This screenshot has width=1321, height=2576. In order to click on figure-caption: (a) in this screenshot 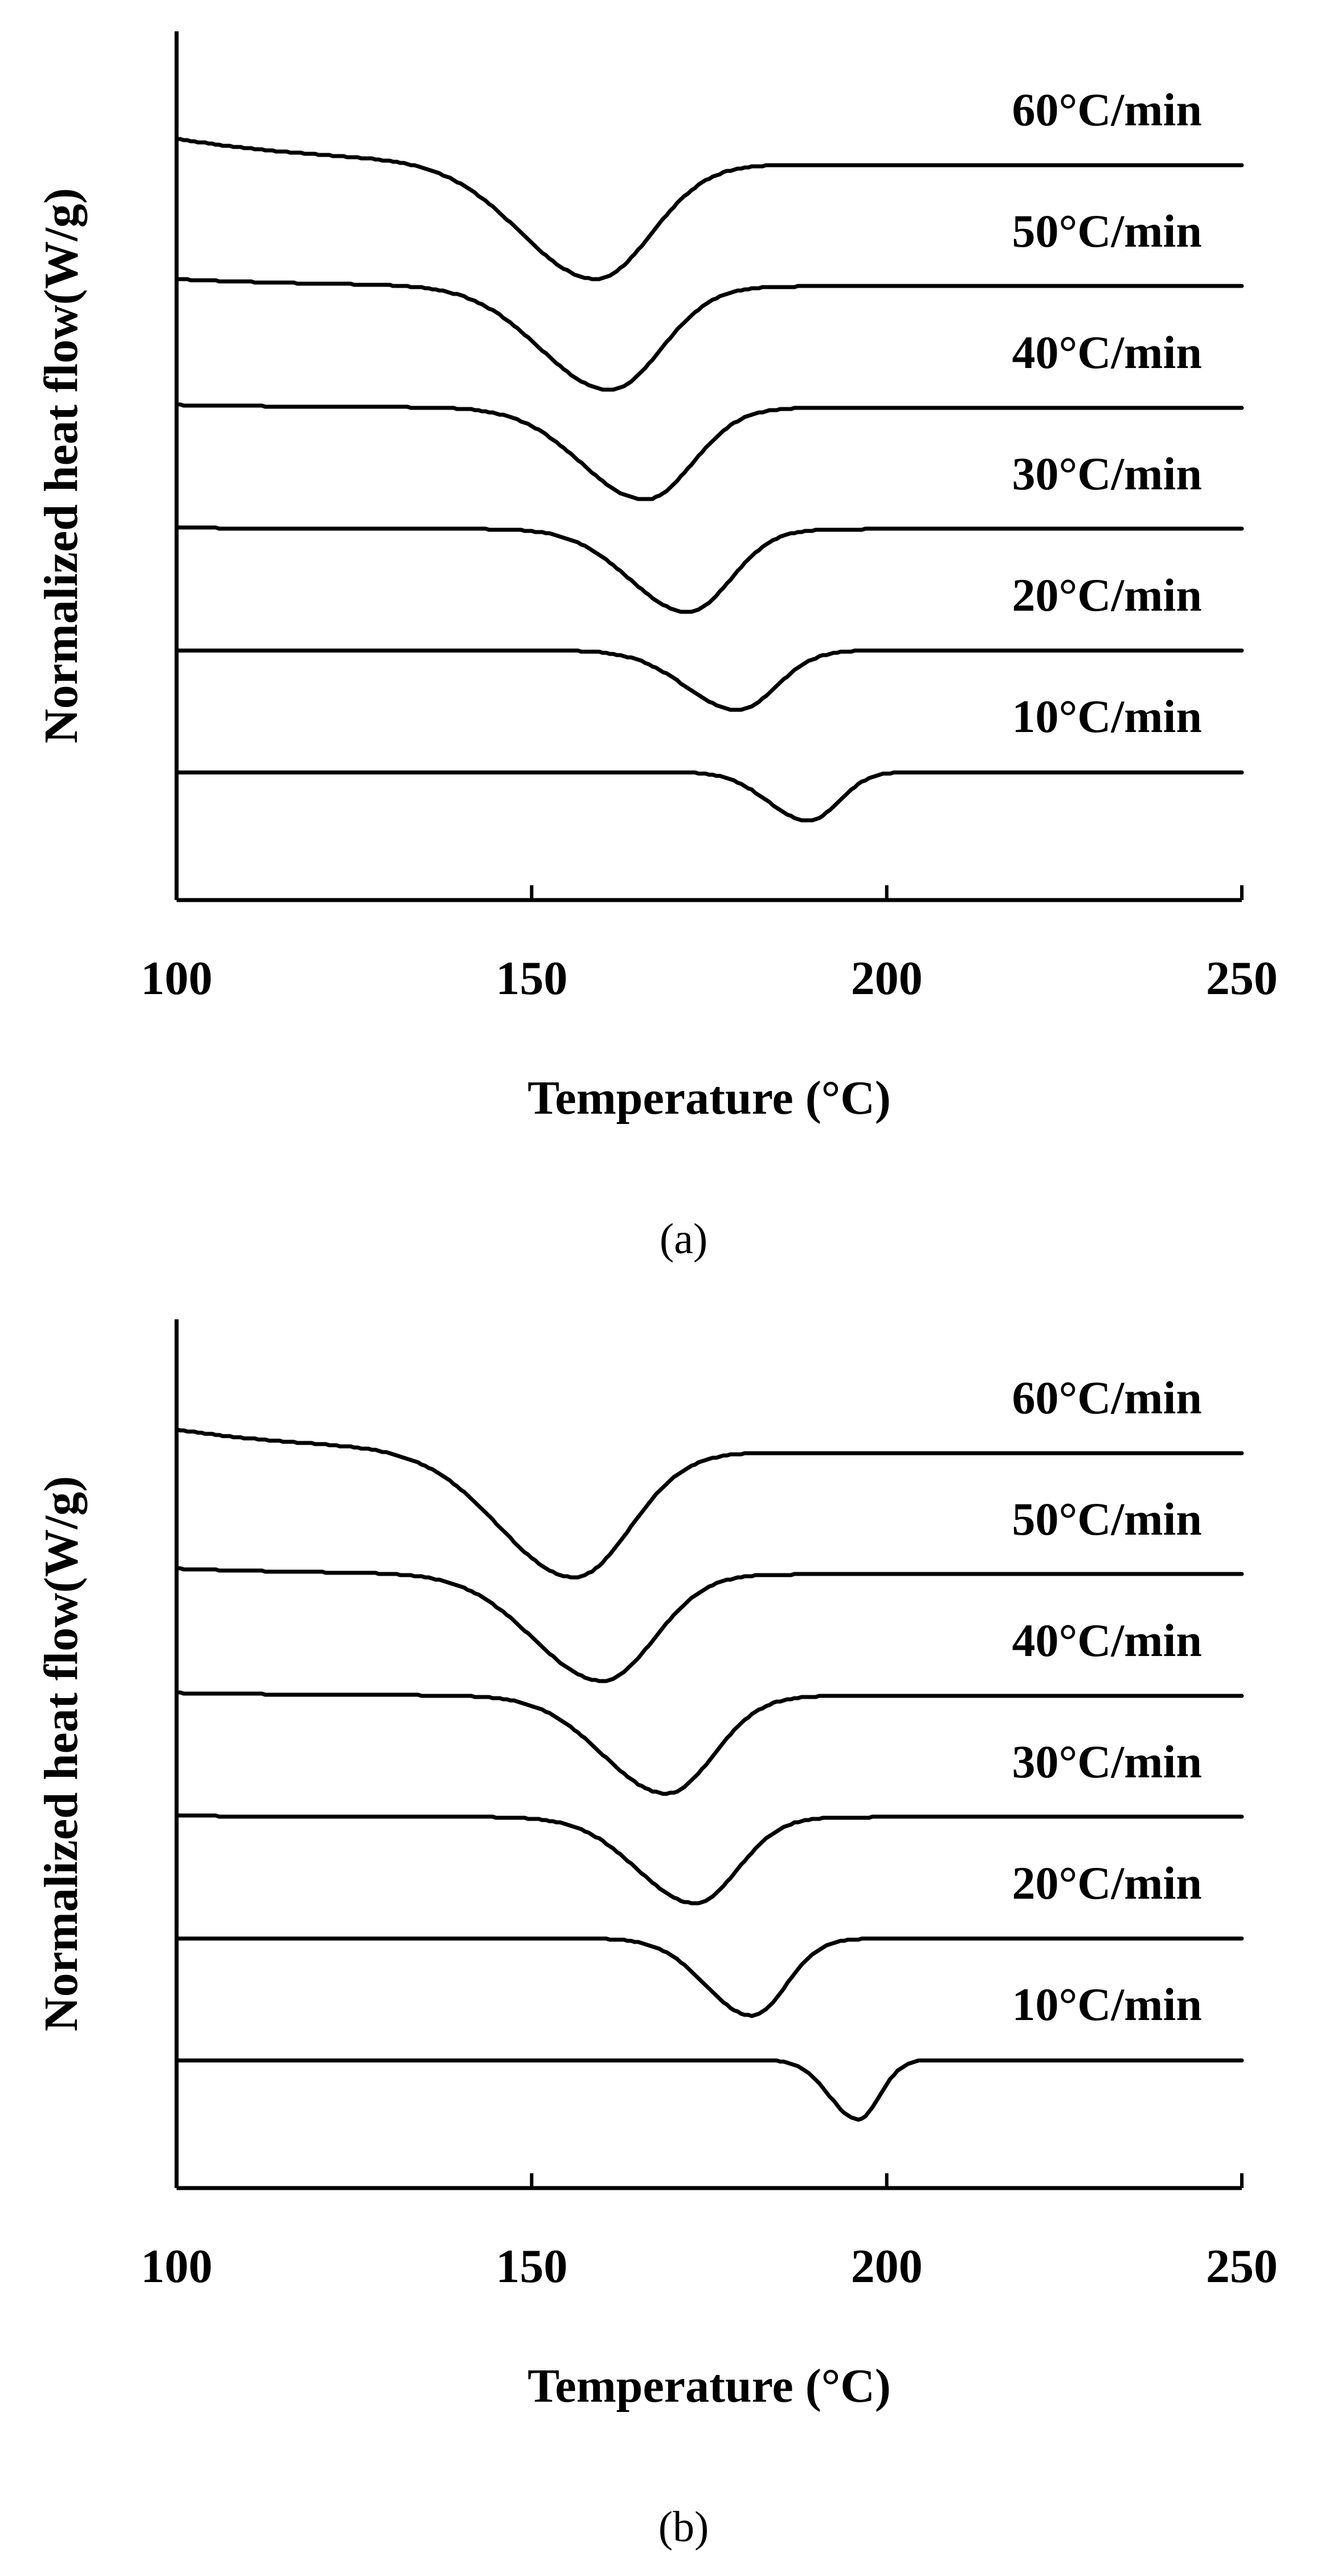, I will do `click(683, 1239)`.